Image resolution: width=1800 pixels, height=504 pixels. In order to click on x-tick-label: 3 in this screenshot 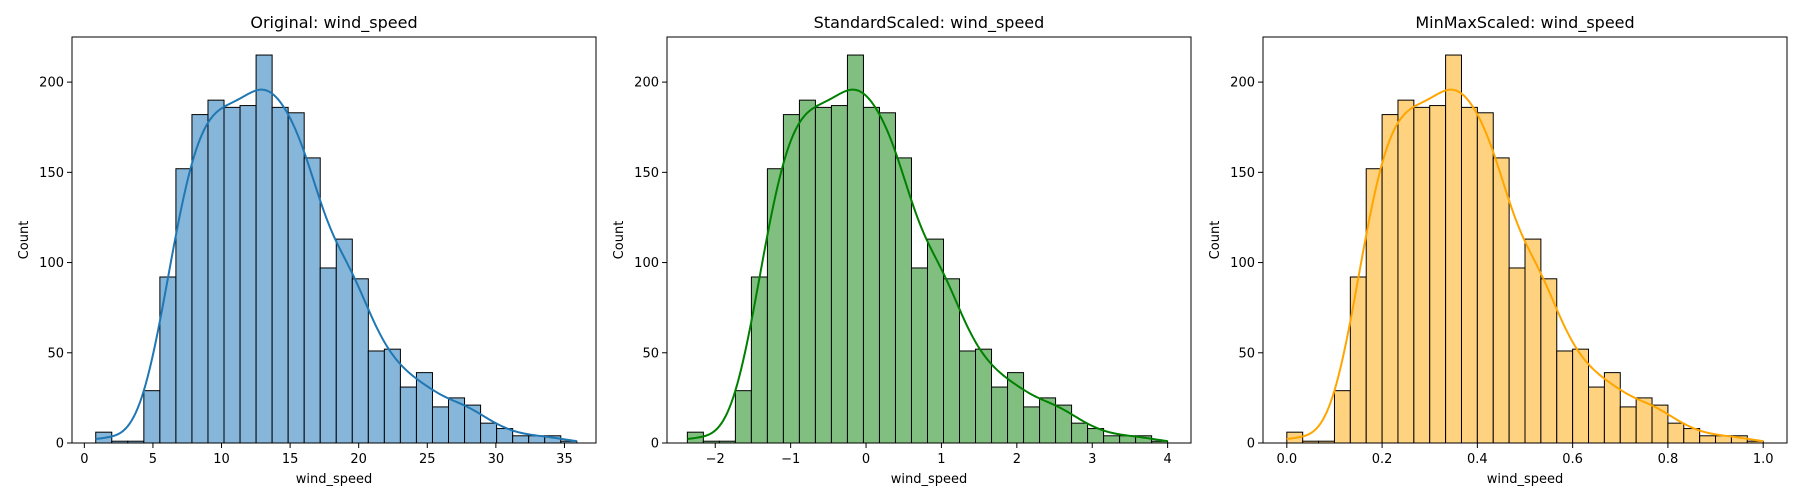, I will do `click(1092, 459)`.